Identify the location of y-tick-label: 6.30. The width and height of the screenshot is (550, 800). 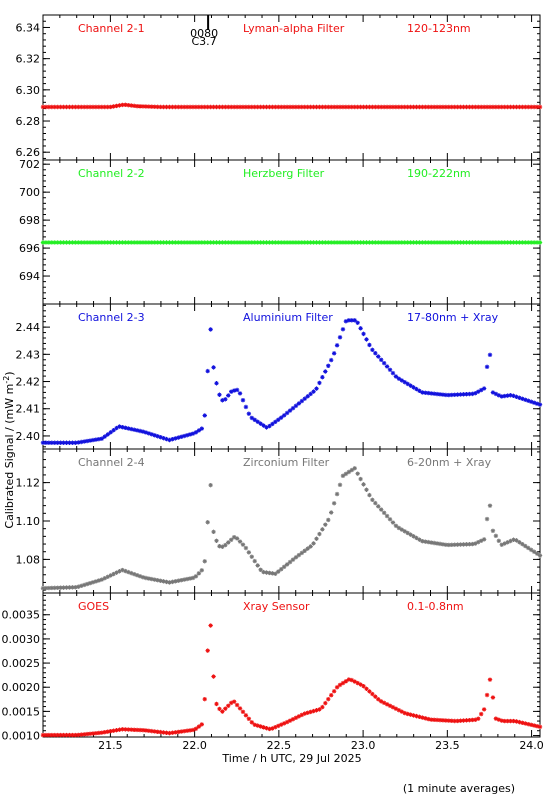
(28, 90).